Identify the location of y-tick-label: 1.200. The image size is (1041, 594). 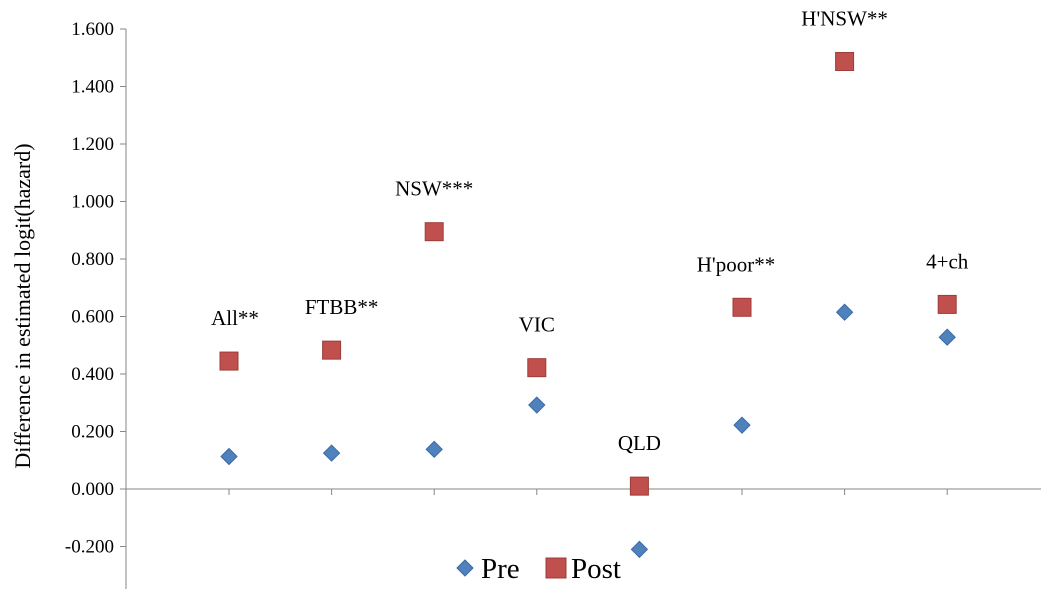
(92, 144).